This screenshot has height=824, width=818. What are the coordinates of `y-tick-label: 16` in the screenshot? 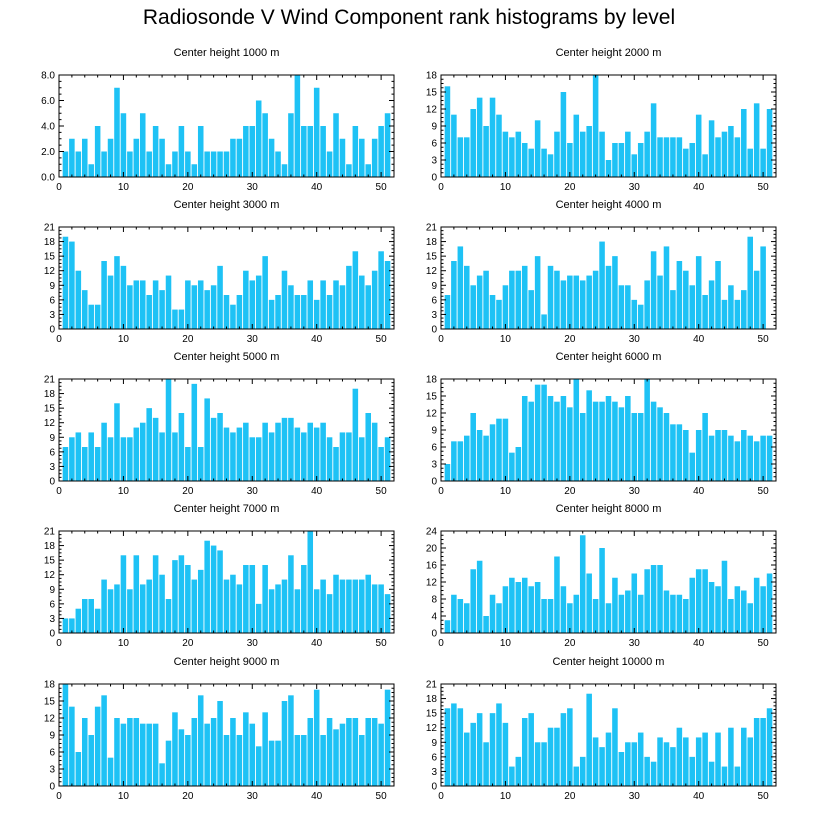 It's located at (432, 566).